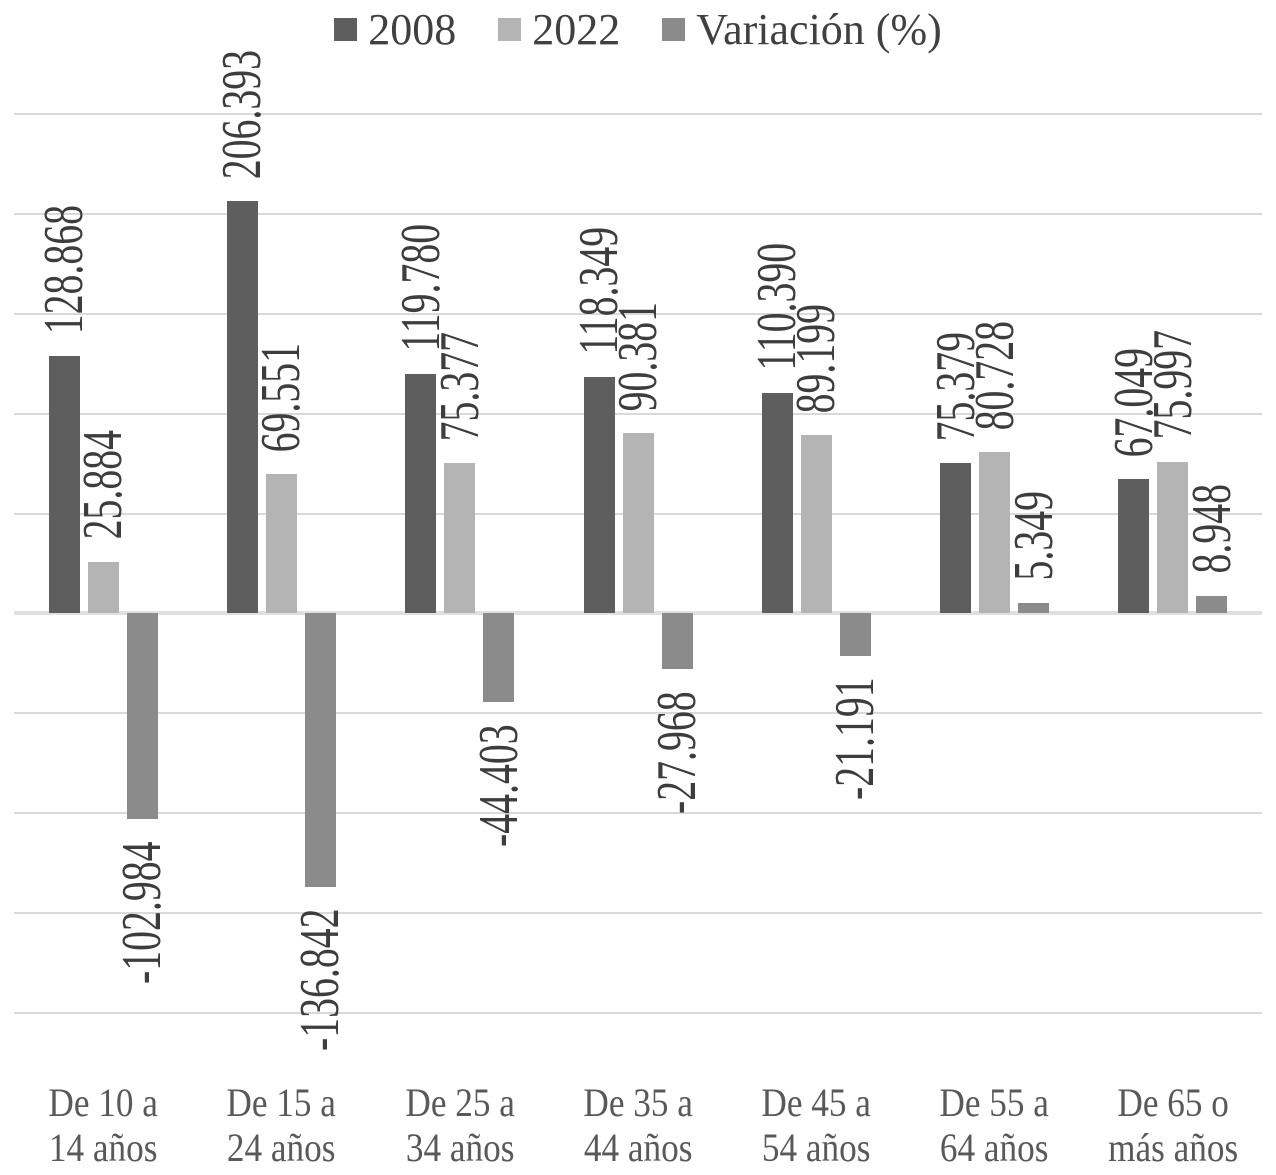  I want to click on value-label: 128.868, so click(64, 269).